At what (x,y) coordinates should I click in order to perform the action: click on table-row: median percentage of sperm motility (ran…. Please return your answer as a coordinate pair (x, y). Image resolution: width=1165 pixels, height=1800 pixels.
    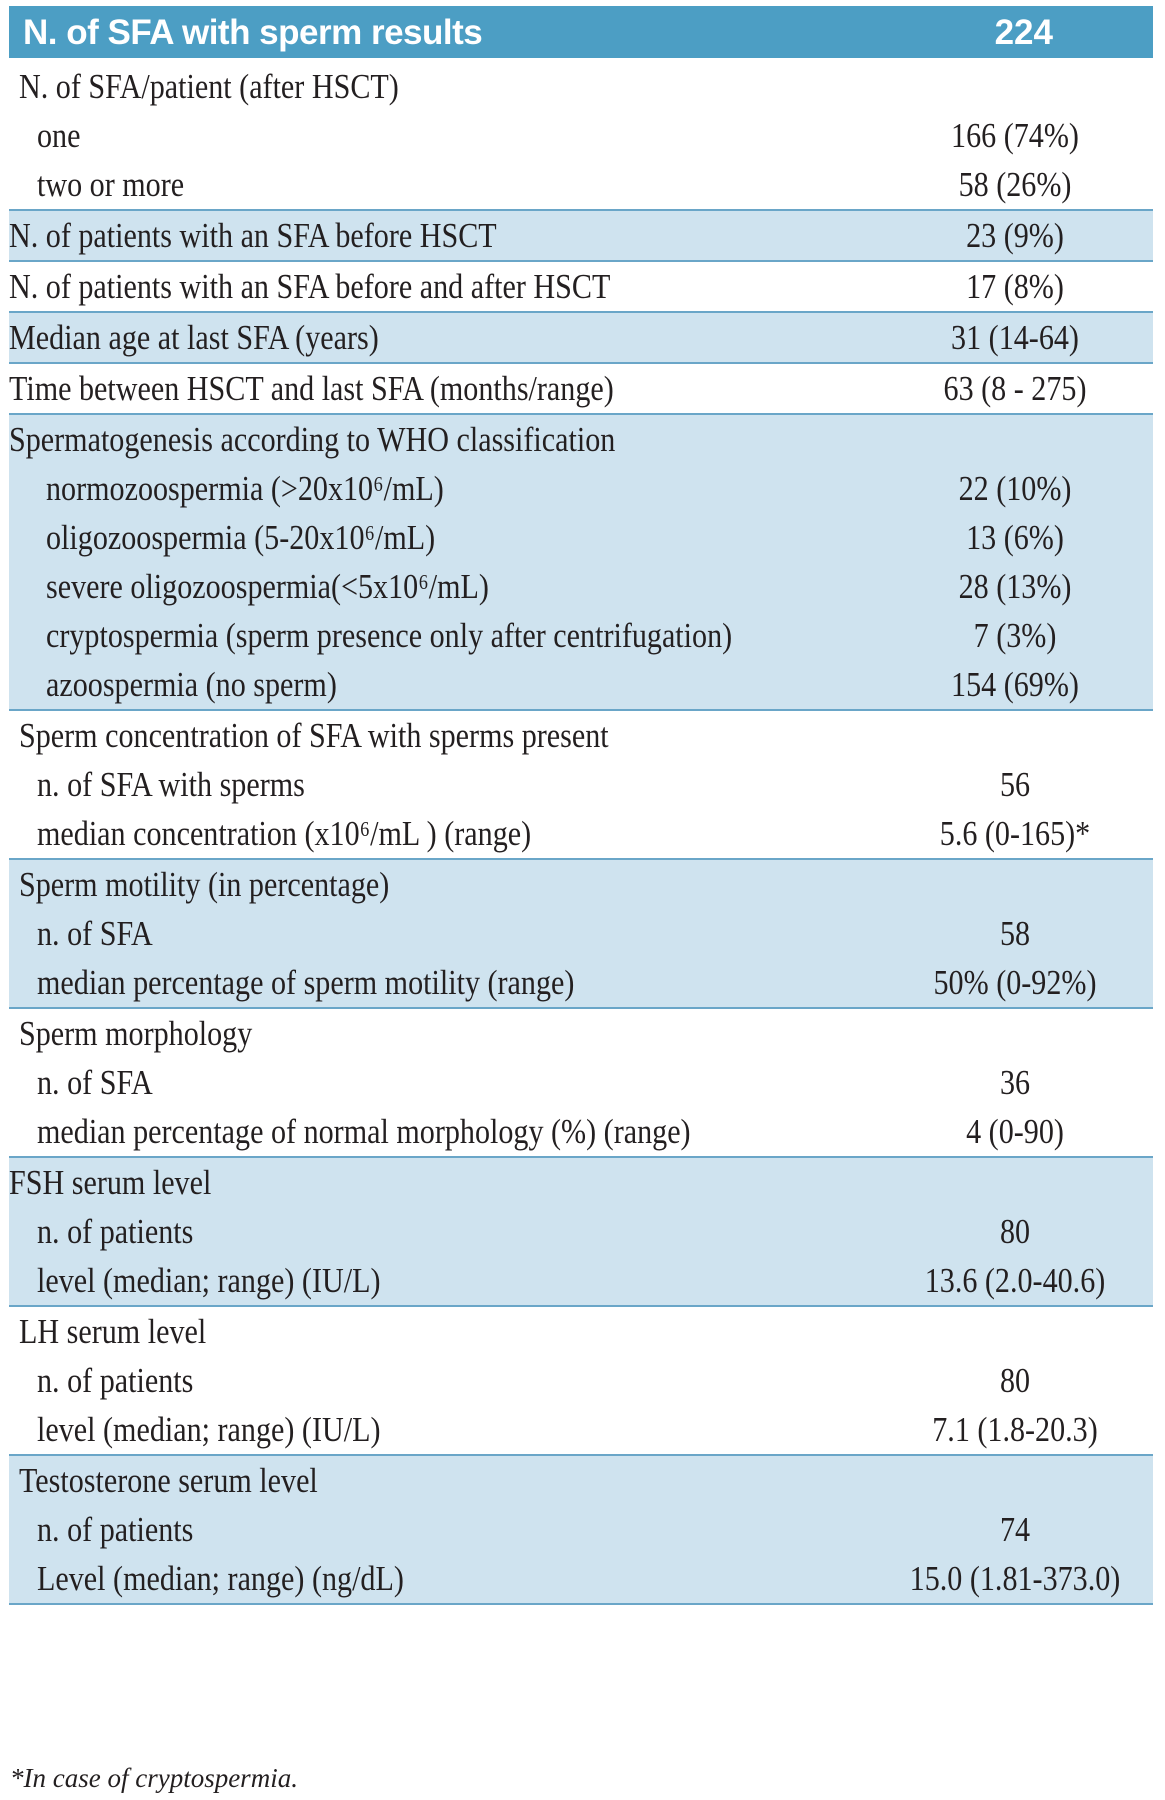
    Looking at the image, I should click on (581, 982).